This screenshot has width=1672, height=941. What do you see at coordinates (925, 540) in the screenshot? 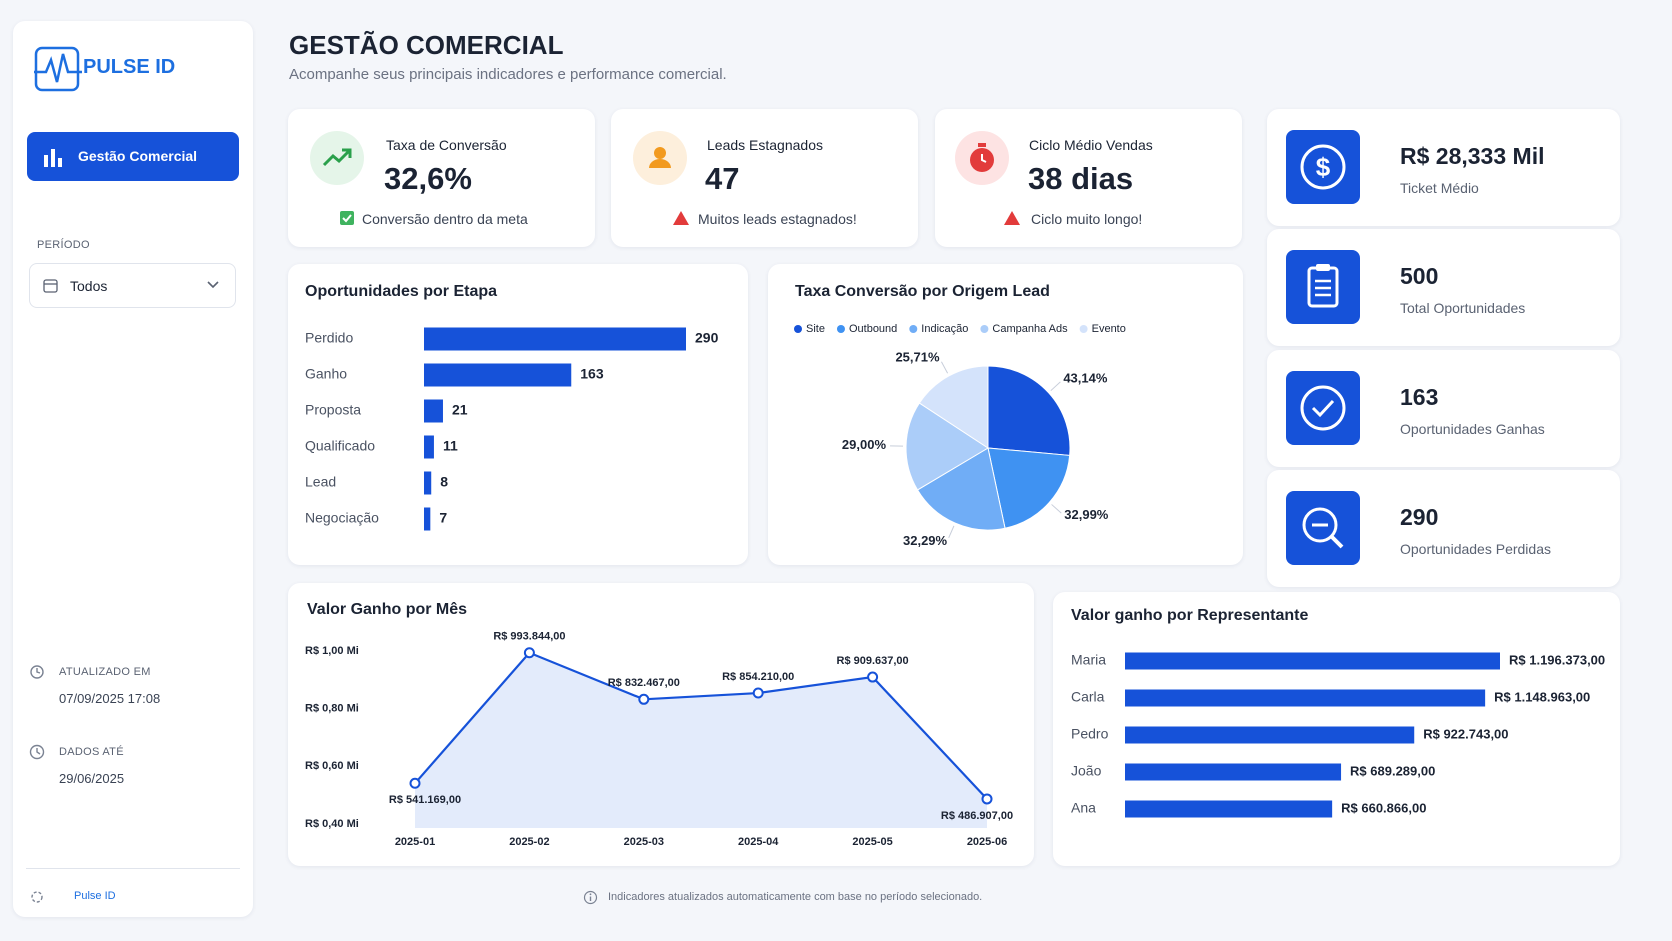
I see `slice-label: 32,29%` at bounding box center [925, 540].